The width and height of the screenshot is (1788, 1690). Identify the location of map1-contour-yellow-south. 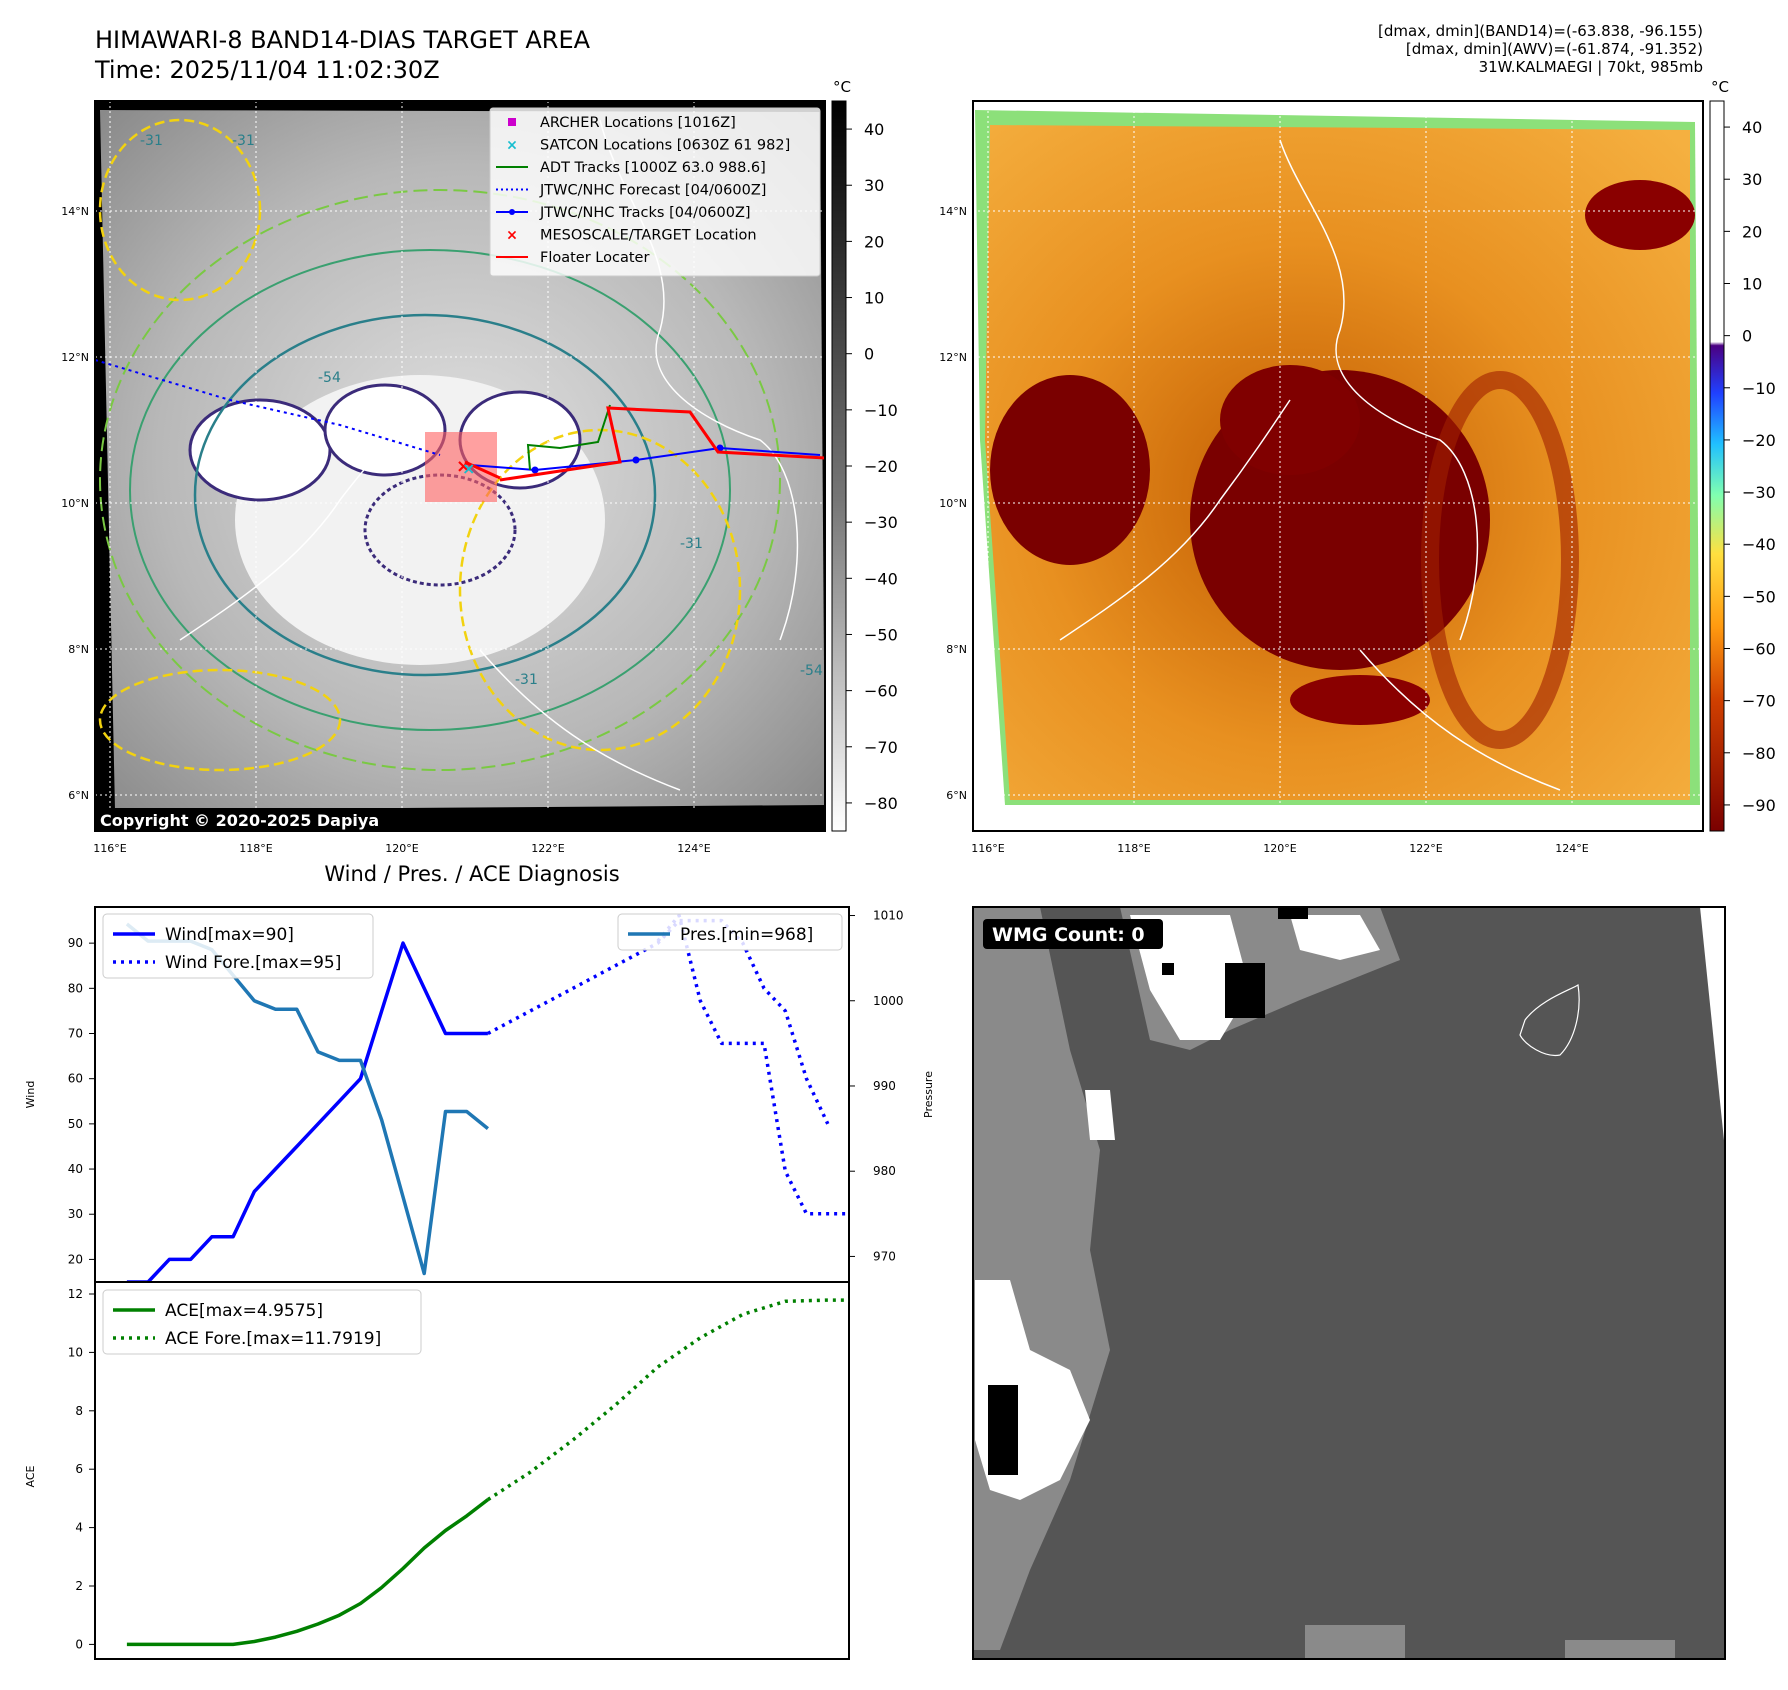
(220, 720).